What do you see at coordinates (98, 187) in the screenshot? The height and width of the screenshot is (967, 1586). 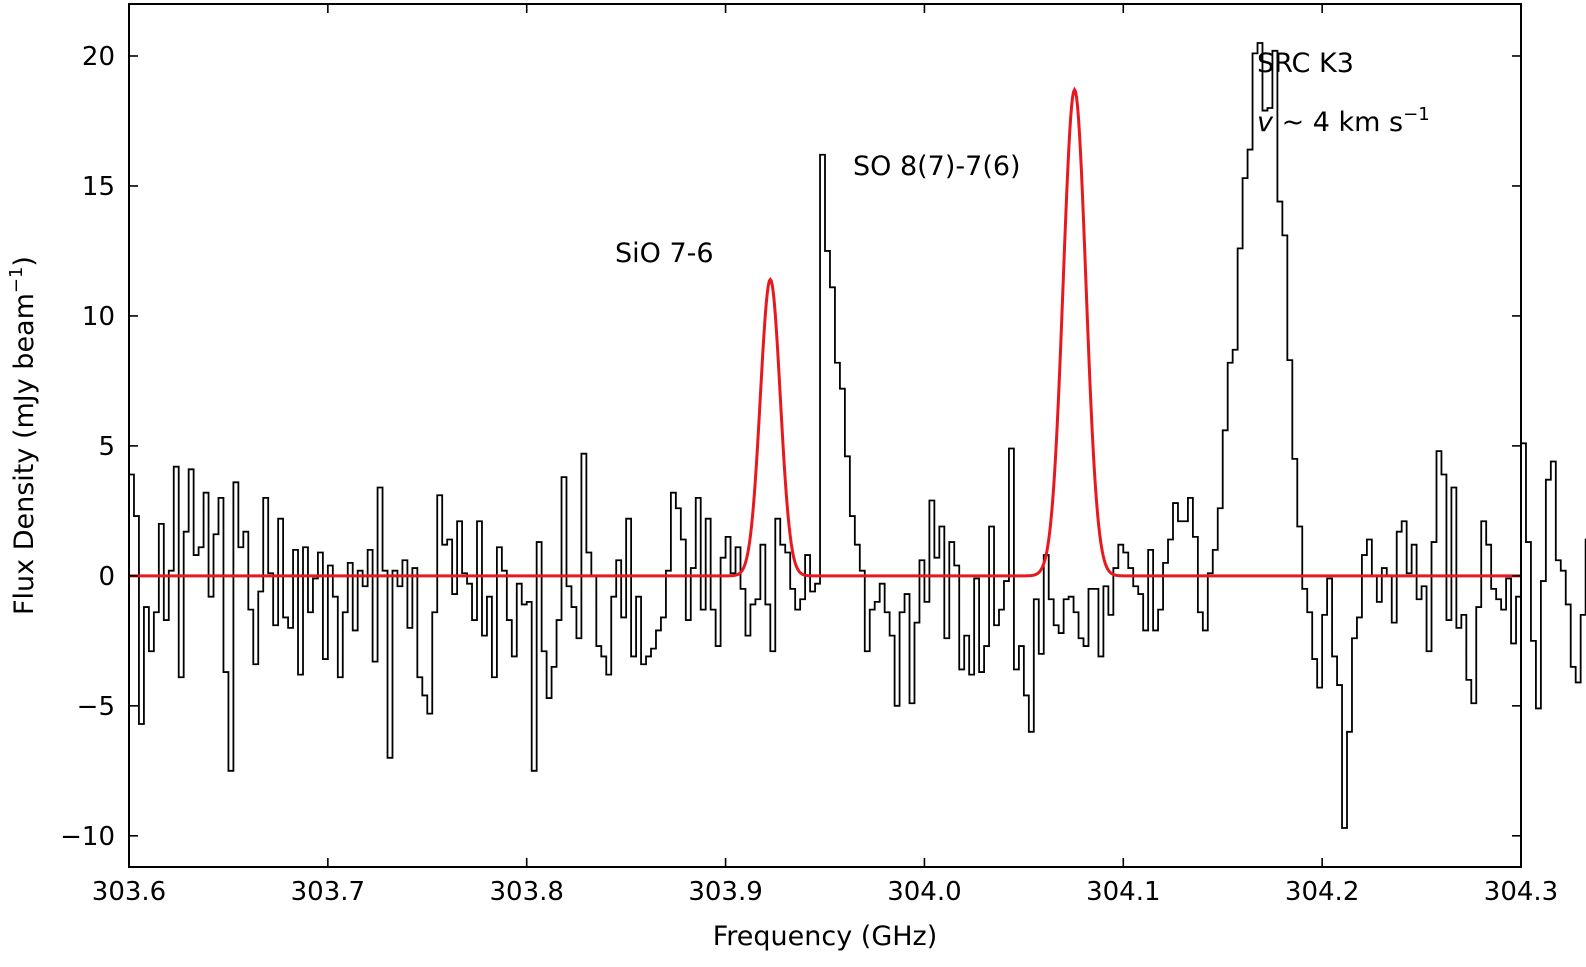 I see `y-tick-label: 15` at bounding box center [98, 187].